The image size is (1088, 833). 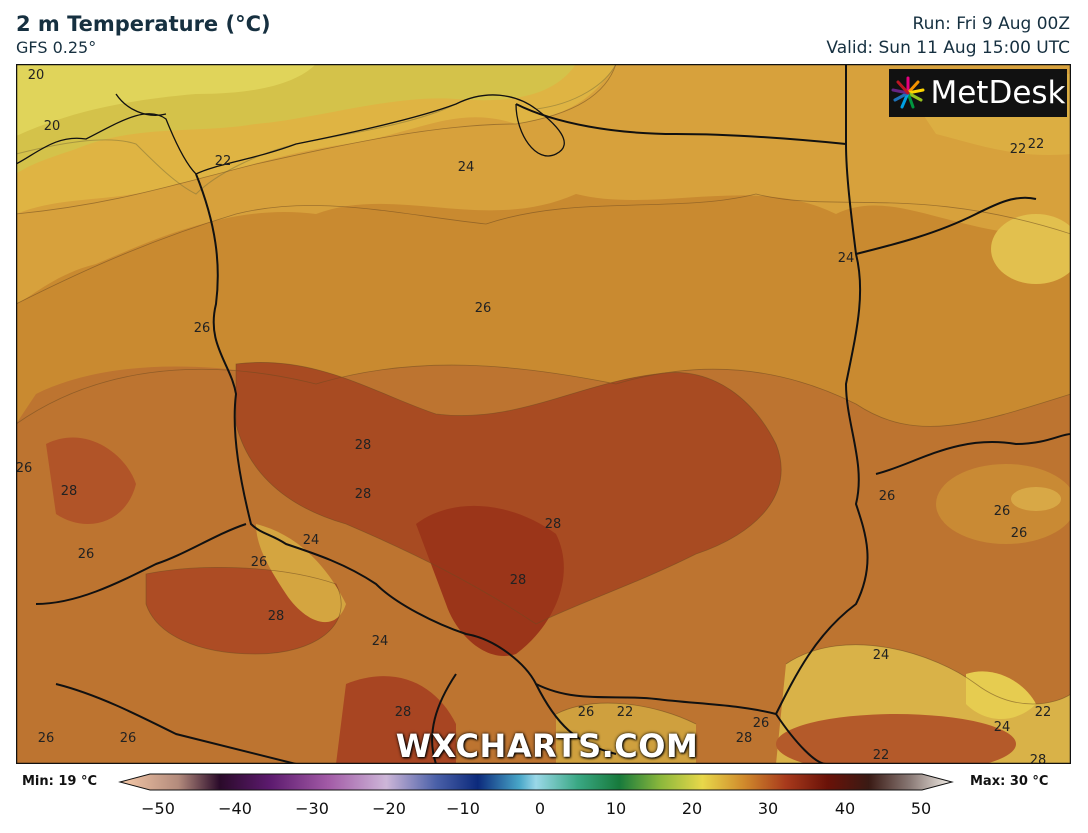 What do you see at coordinates (547, 746) in the screenshot?
I see `watermark: WXCHARTS.COM` at bounding box center [547, 746].